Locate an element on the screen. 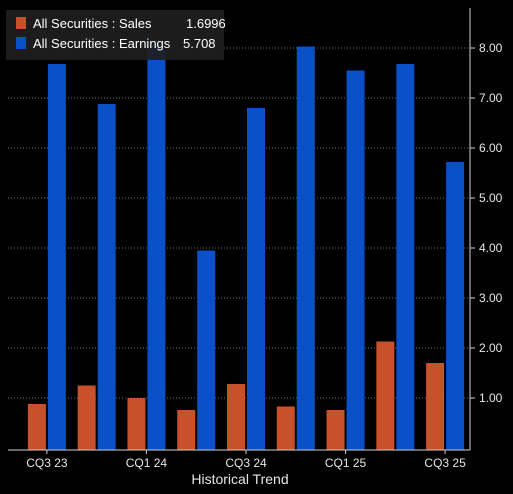 This screenshot has width=513, height=494. legend-value-sales: 1.6996 is located at coordinates (206, 23).